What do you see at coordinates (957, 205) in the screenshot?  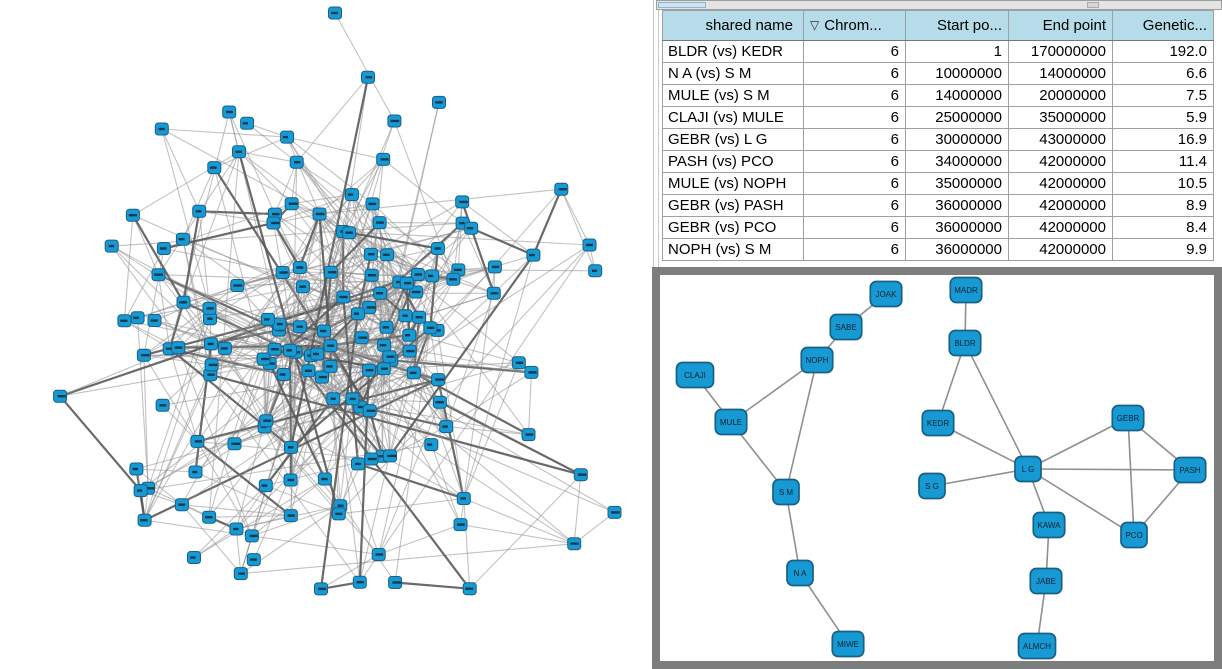 I see `cell-start-position: 36000000` at bounding box center [957, 205].